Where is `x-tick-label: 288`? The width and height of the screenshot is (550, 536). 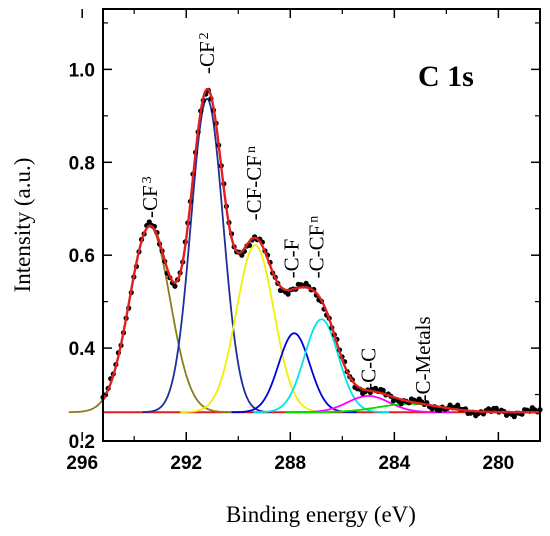 x-tick-label: 288 is located at coordinates (290, 463).